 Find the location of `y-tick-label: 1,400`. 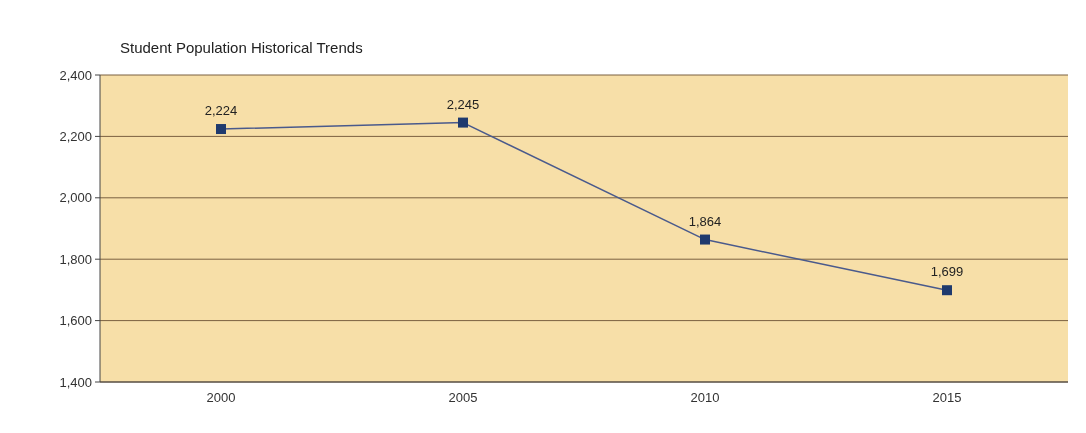

y-tick-label: 1,400 is located at coordinates (75, 382).